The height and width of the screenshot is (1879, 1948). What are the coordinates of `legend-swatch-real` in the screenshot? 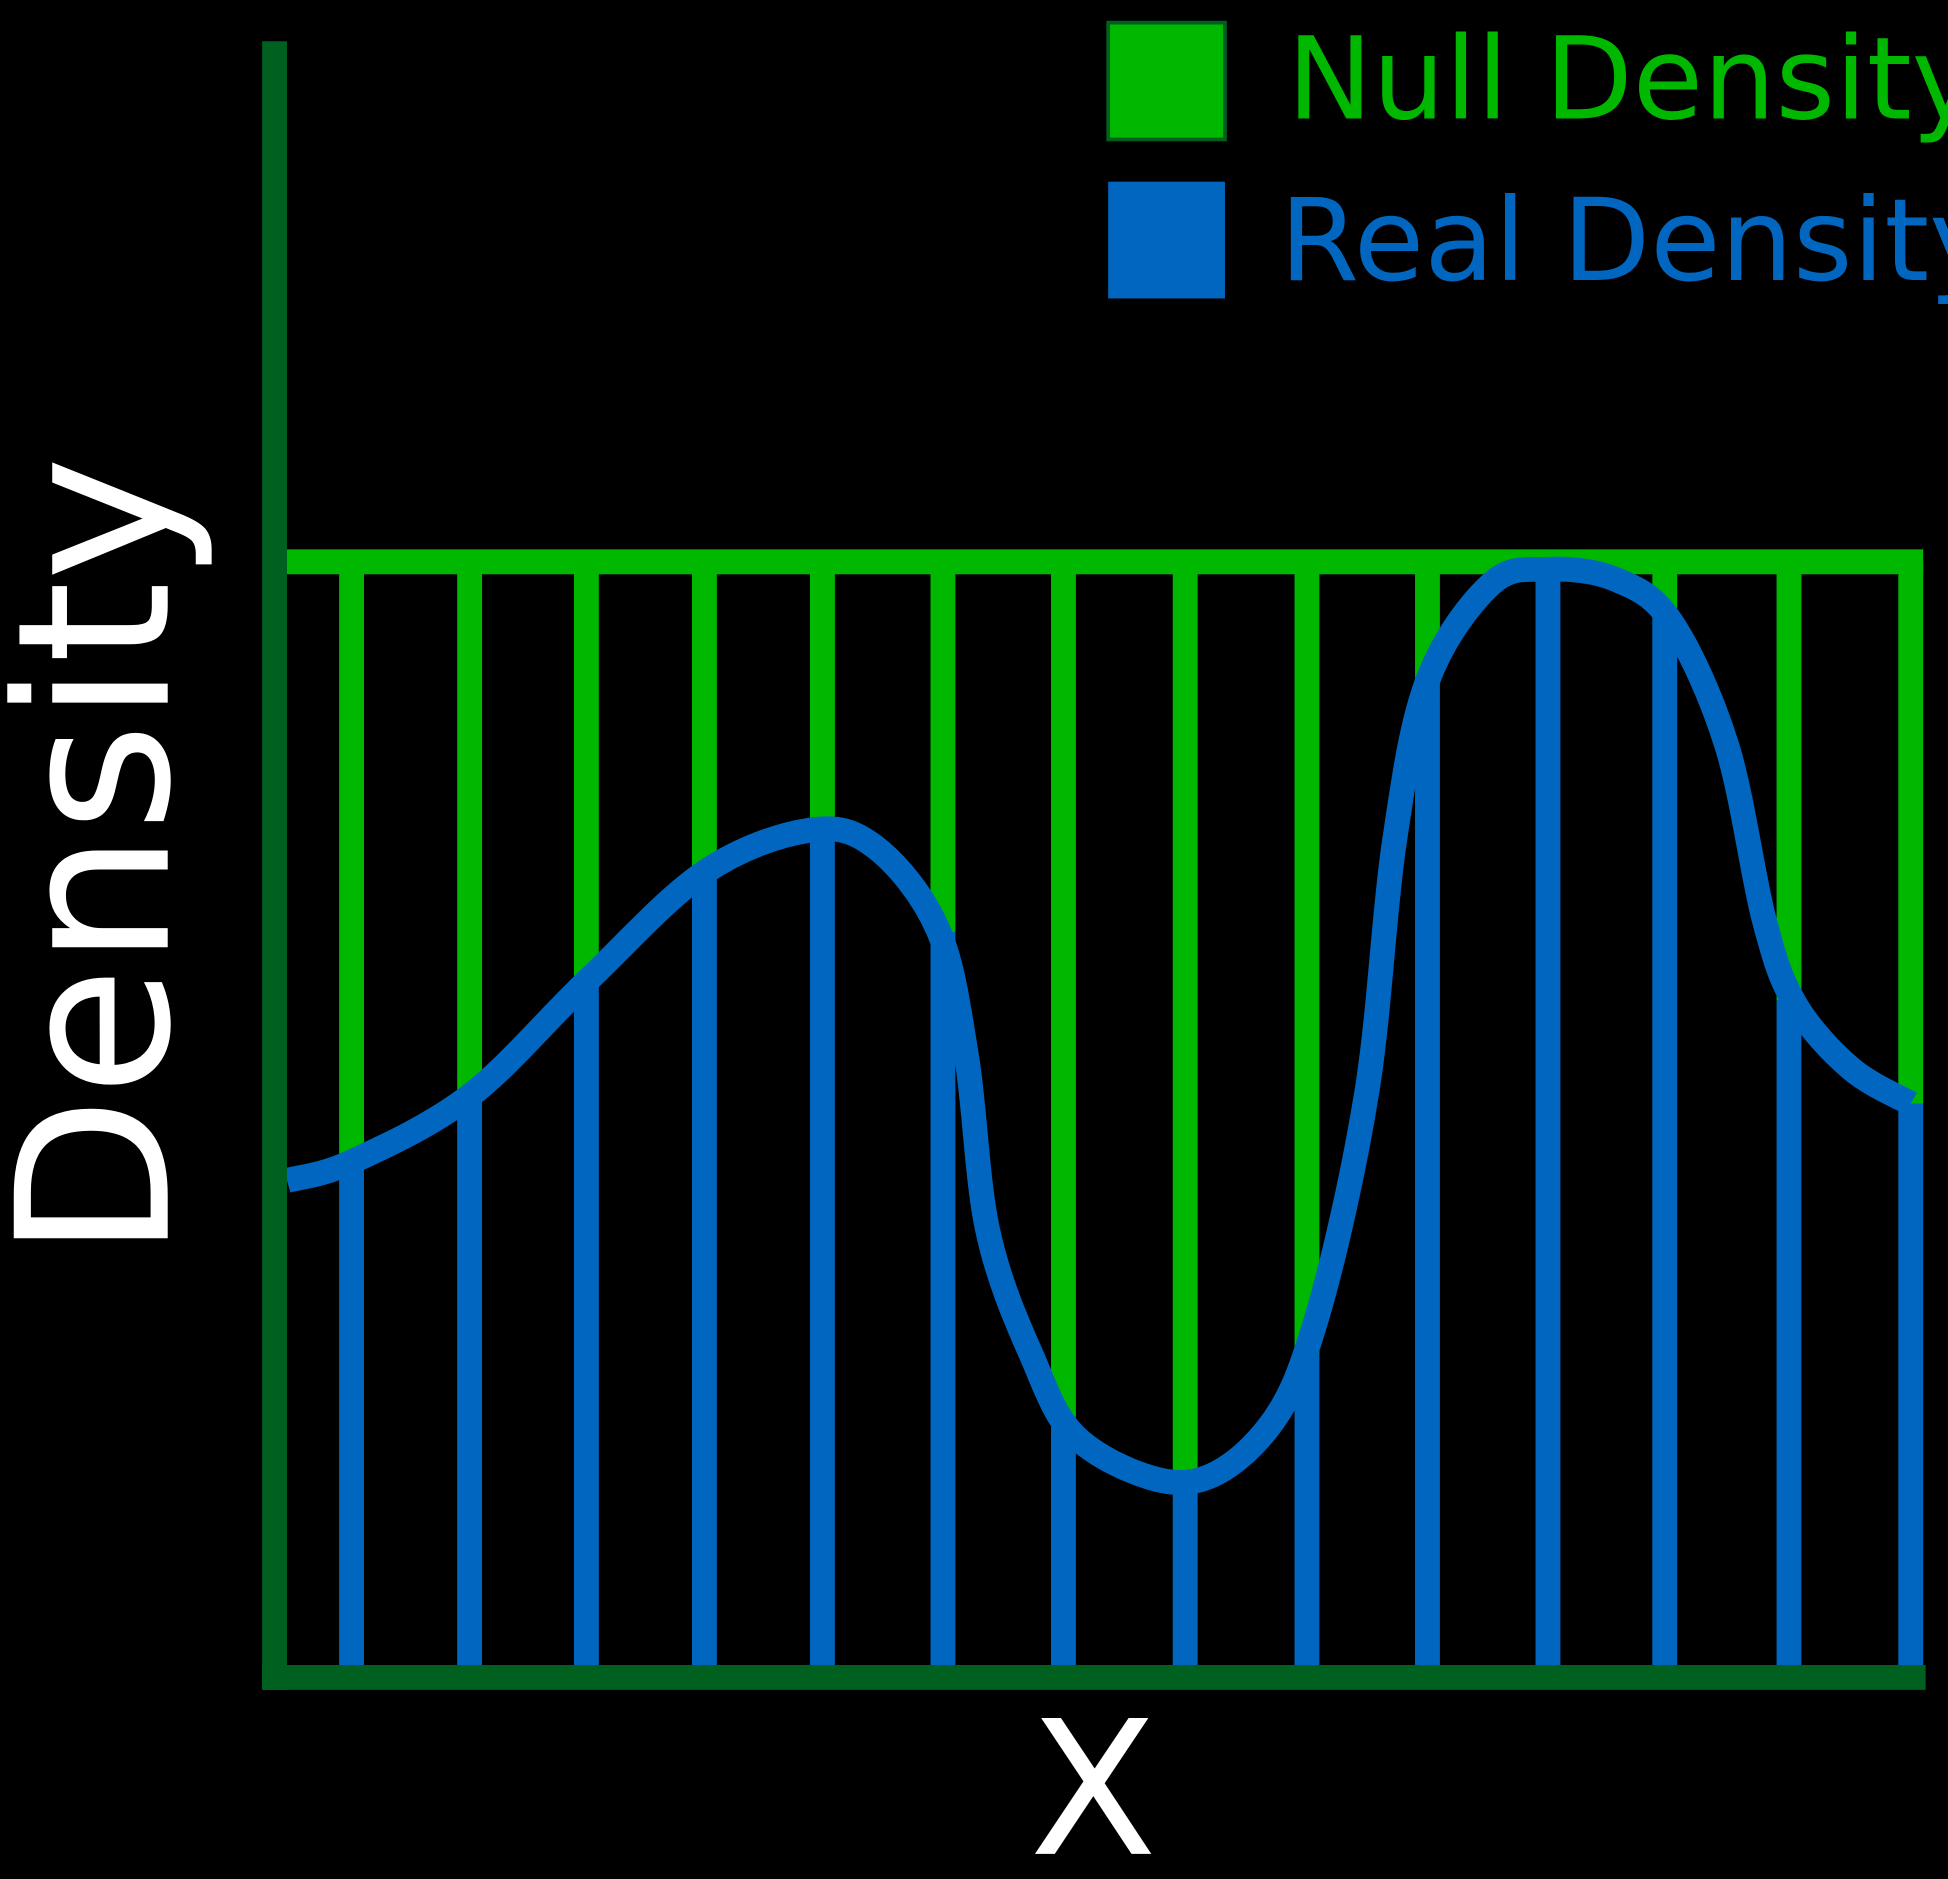 It's located at (1166, 240).